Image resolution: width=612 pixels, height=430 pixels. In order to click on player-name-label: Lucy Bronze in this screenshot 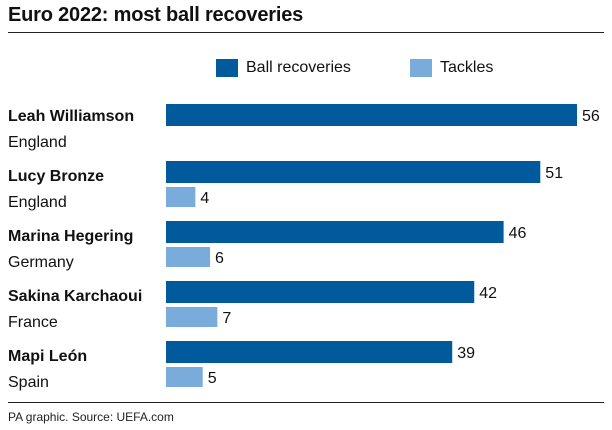, I will do `click(56, 176)`.